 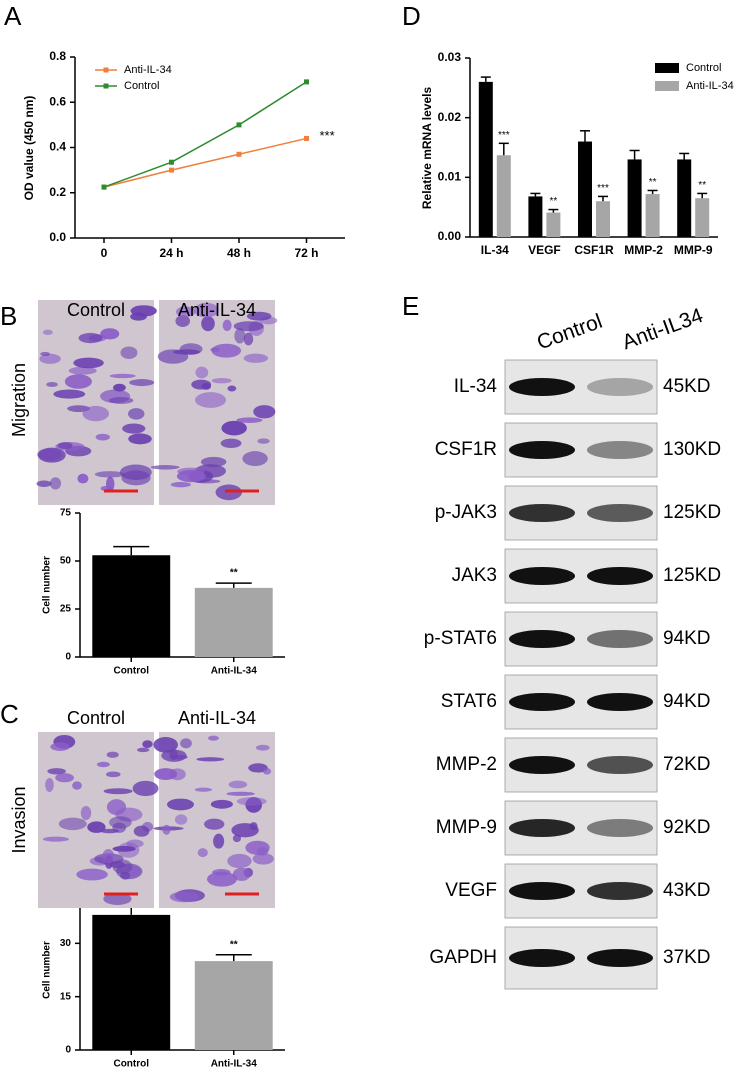 I want to click on legend-label: Anti-IL-34, so click(x=710, y=86).